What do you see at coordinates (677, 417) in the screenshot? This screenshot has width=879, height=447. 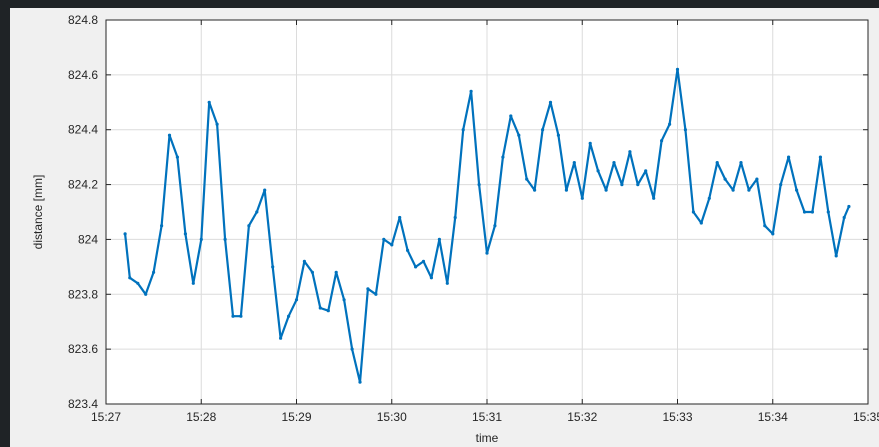 I see `x-tick-label: 15:33` at bounding box center [677, 417].